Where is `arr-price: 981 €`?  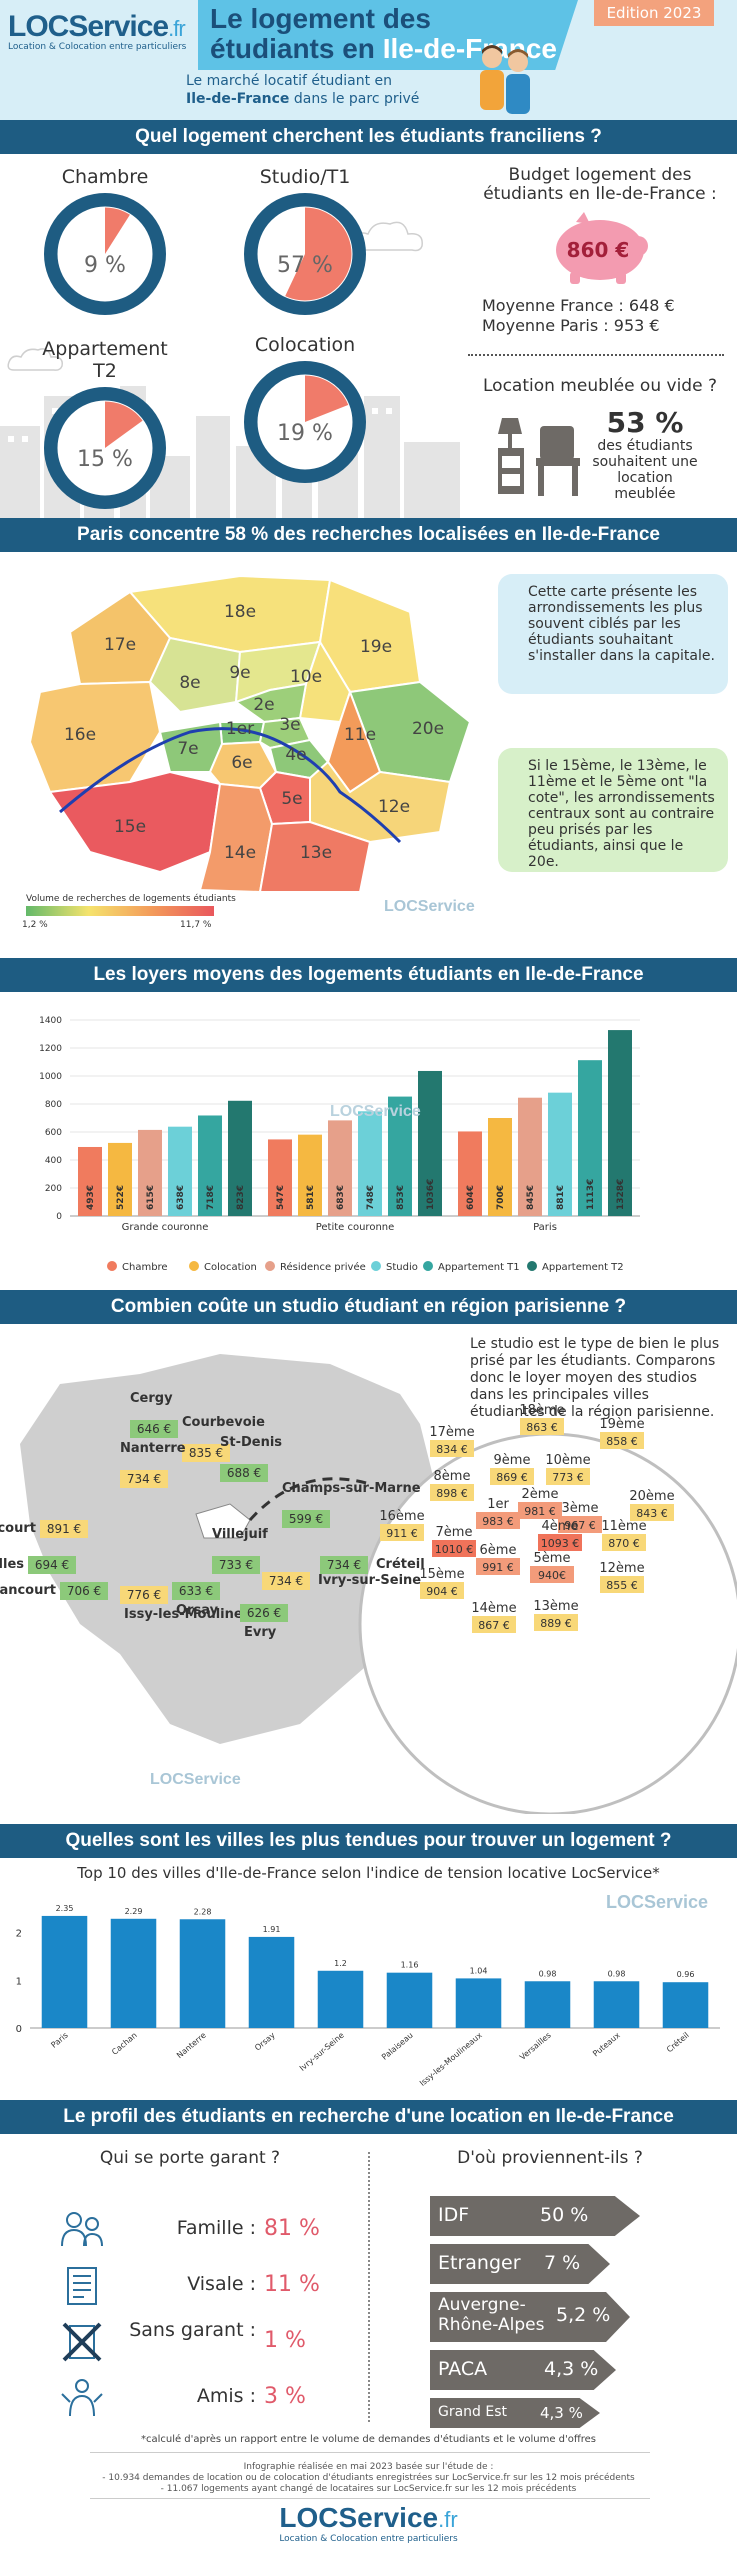 arr-price: 981 € is located at coordinates (540, 1511).